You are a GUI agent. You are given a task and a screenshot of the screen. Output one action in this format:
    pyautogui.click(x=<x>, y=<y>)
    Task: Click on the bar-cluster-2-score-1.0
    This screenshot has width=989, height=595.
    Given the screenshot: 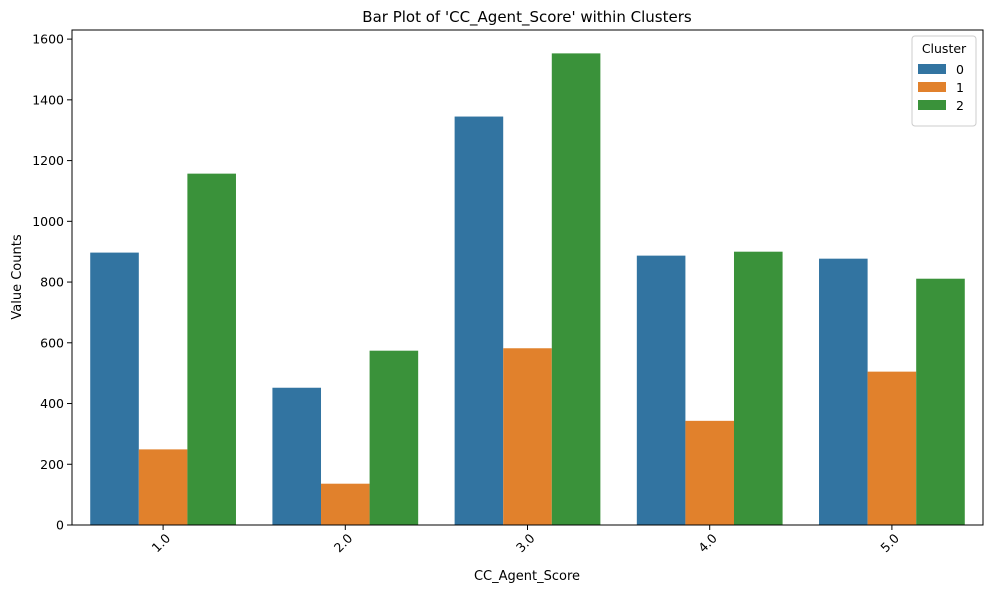 What is the action you would take?
    pyautogui.click(x=211, y=349)
    